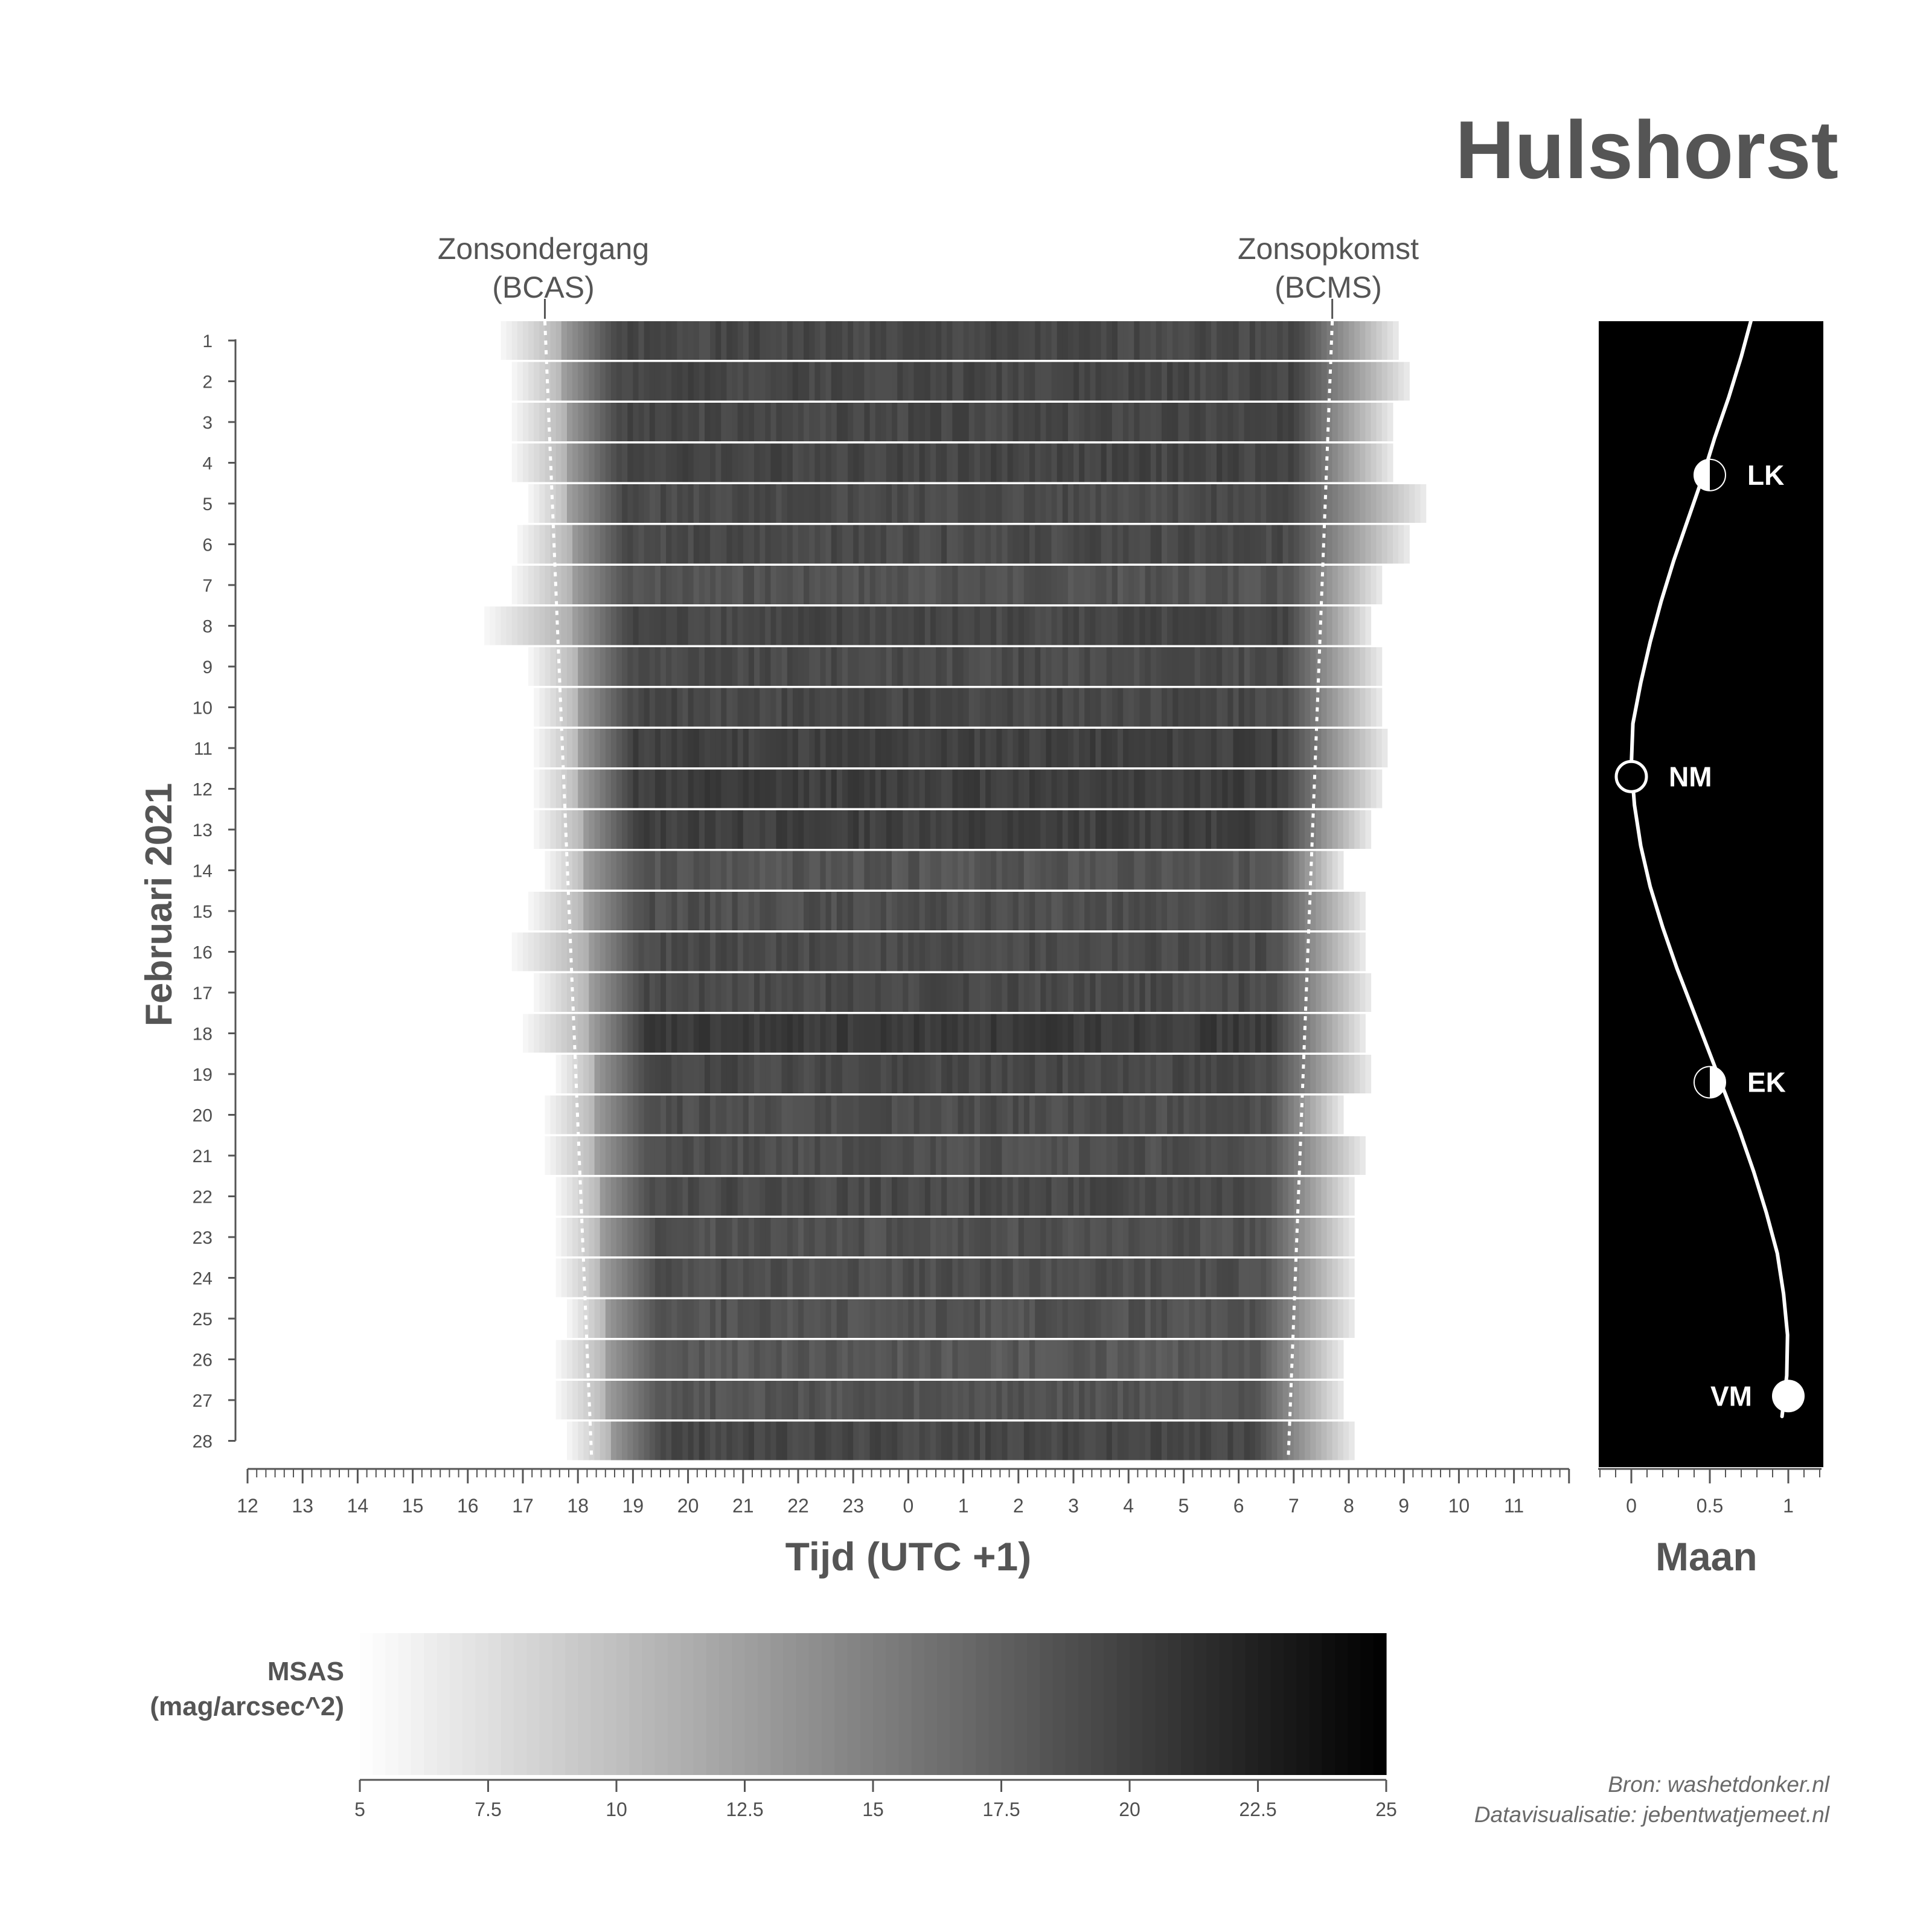 The height and width of the screenshot is (1932, 1932). I want to click on x-tick-label: 21, so click(743, 1506).